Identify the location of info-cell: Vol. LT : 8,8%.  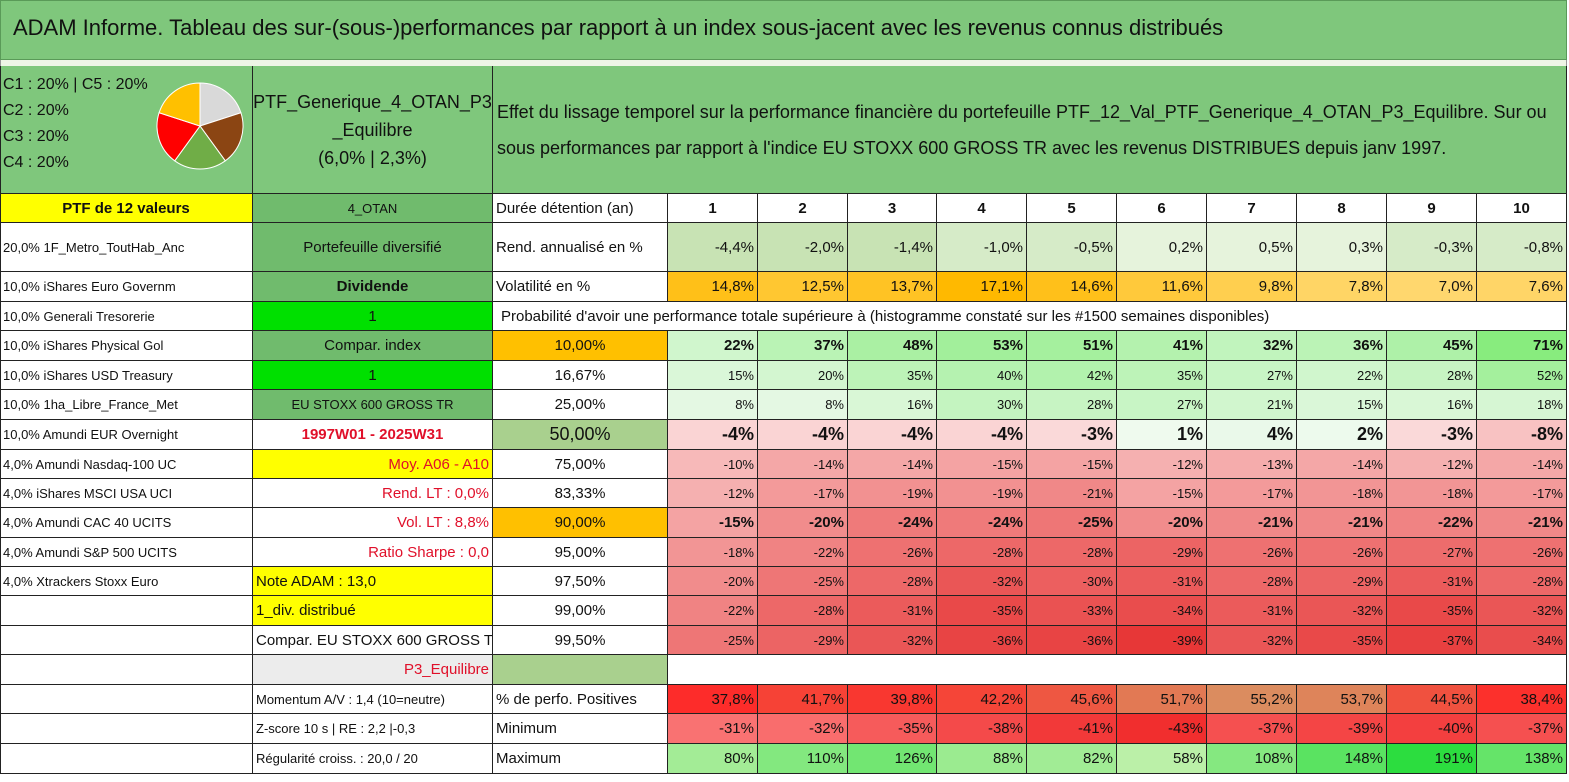
(373, 523).